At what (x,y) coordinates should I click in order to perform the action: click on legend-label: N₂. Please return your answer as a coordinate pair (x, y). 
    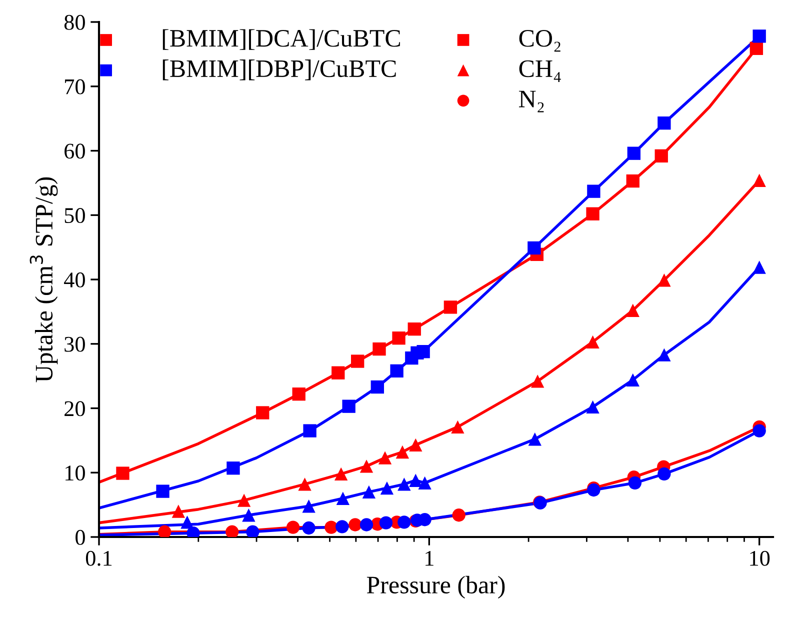
    Looking at the image, I should click on (531, 101).